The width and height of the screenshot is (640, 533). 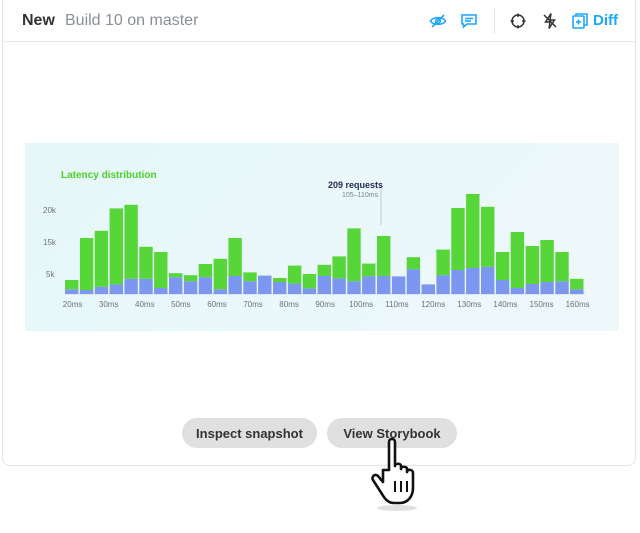 What do you see at coordinates (541, 304) in the screenshot?
I see `x-tick-label: 150ms` at bounding box center [541, 304].